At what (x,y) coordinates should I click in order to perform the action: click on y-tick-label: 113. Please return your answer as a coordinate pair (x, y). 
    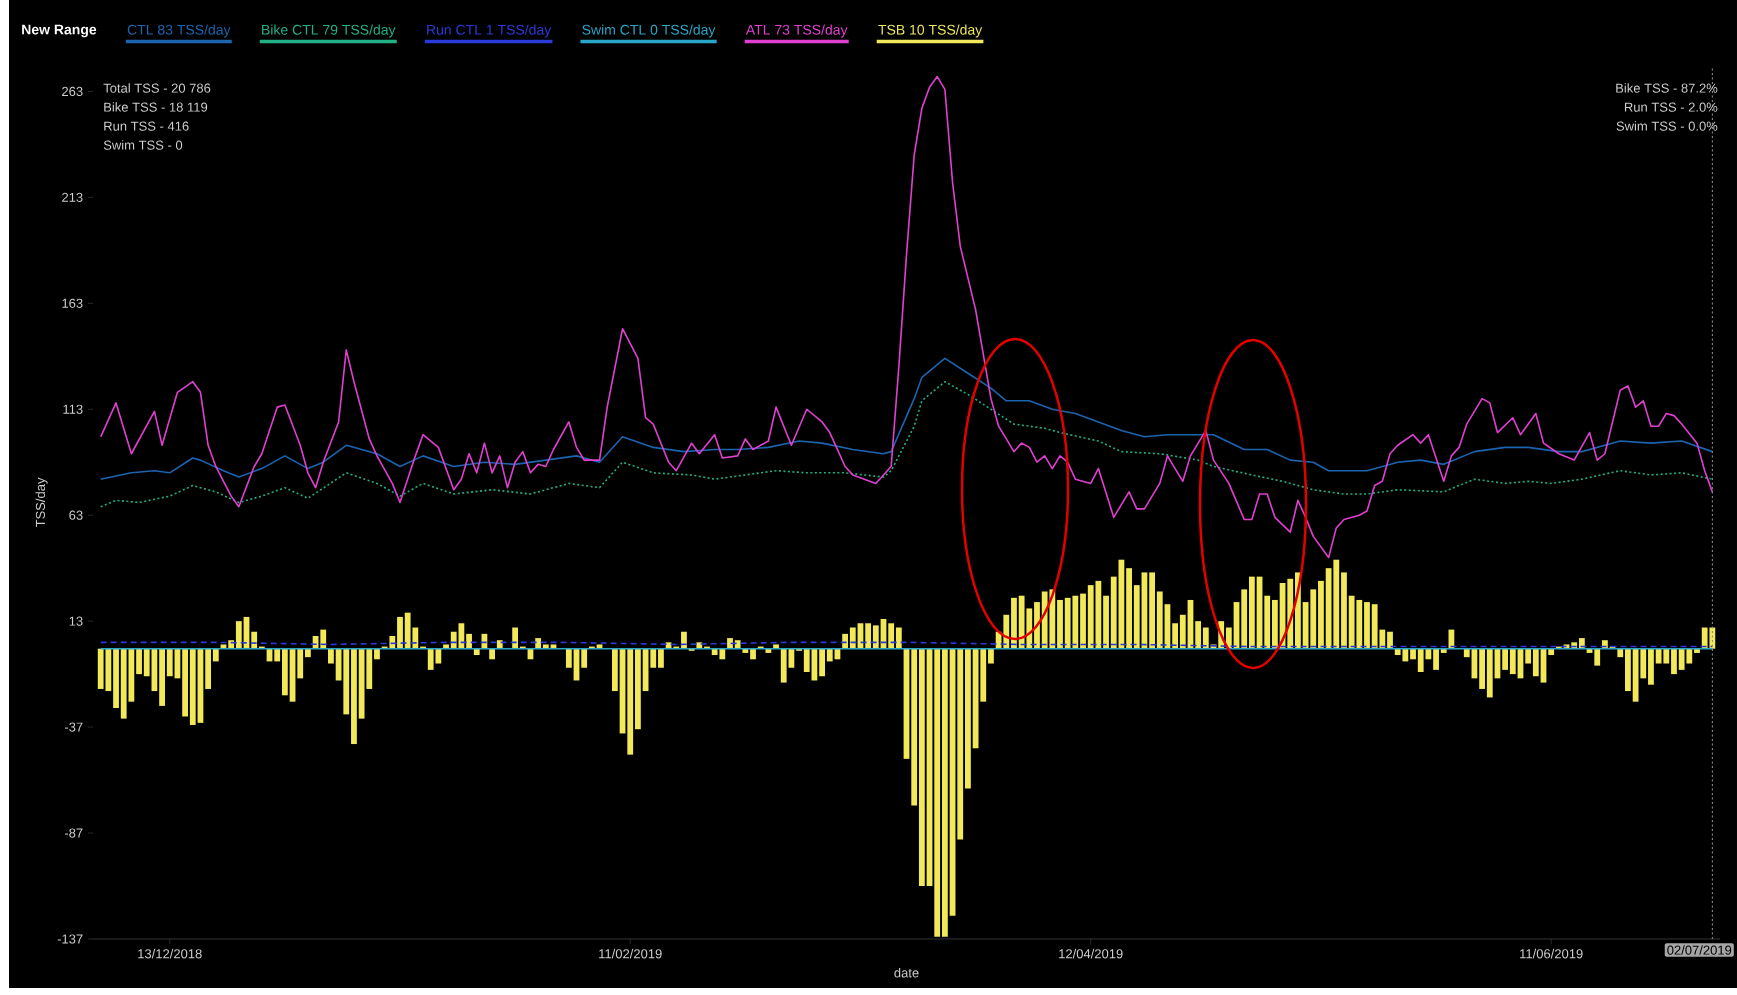
    Looking at the image, I should click on (73, 409).